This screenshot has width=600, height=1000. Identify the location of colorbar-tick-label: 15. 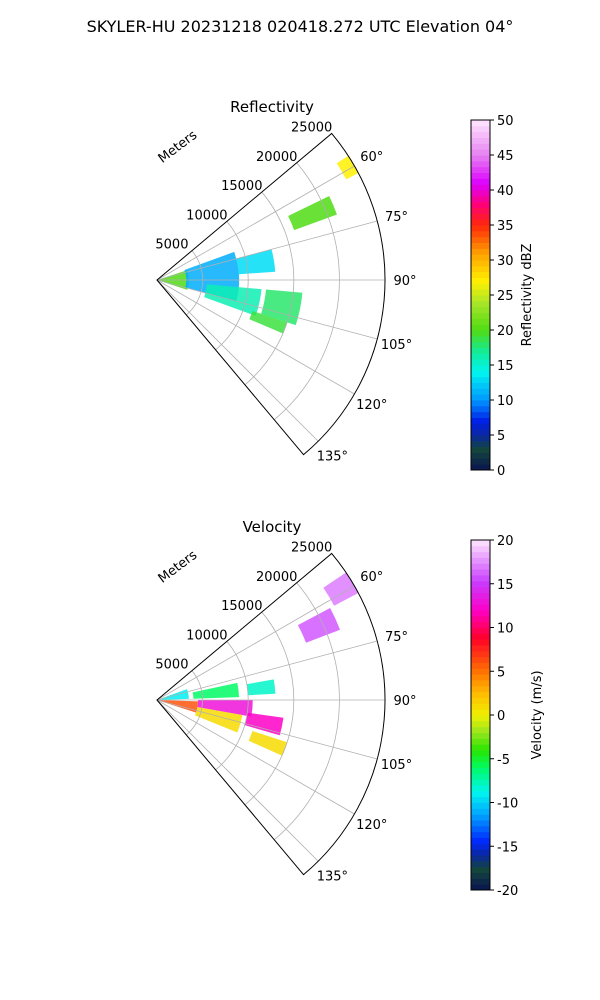
(505, 585).